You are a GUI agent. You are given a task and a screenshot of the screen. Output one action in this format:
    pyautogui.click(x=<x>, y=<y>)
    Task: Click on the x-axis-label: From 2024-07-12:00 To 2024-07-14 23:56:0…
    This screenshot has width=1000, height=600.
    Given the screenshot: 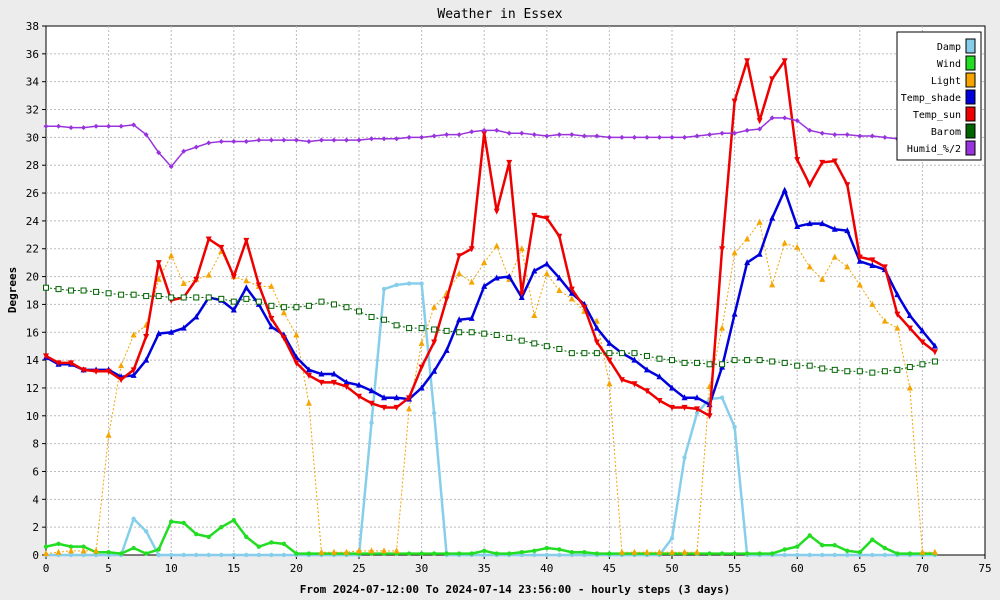 What is the action you would take?
    pyautogui.click(x=515, y=589)
    